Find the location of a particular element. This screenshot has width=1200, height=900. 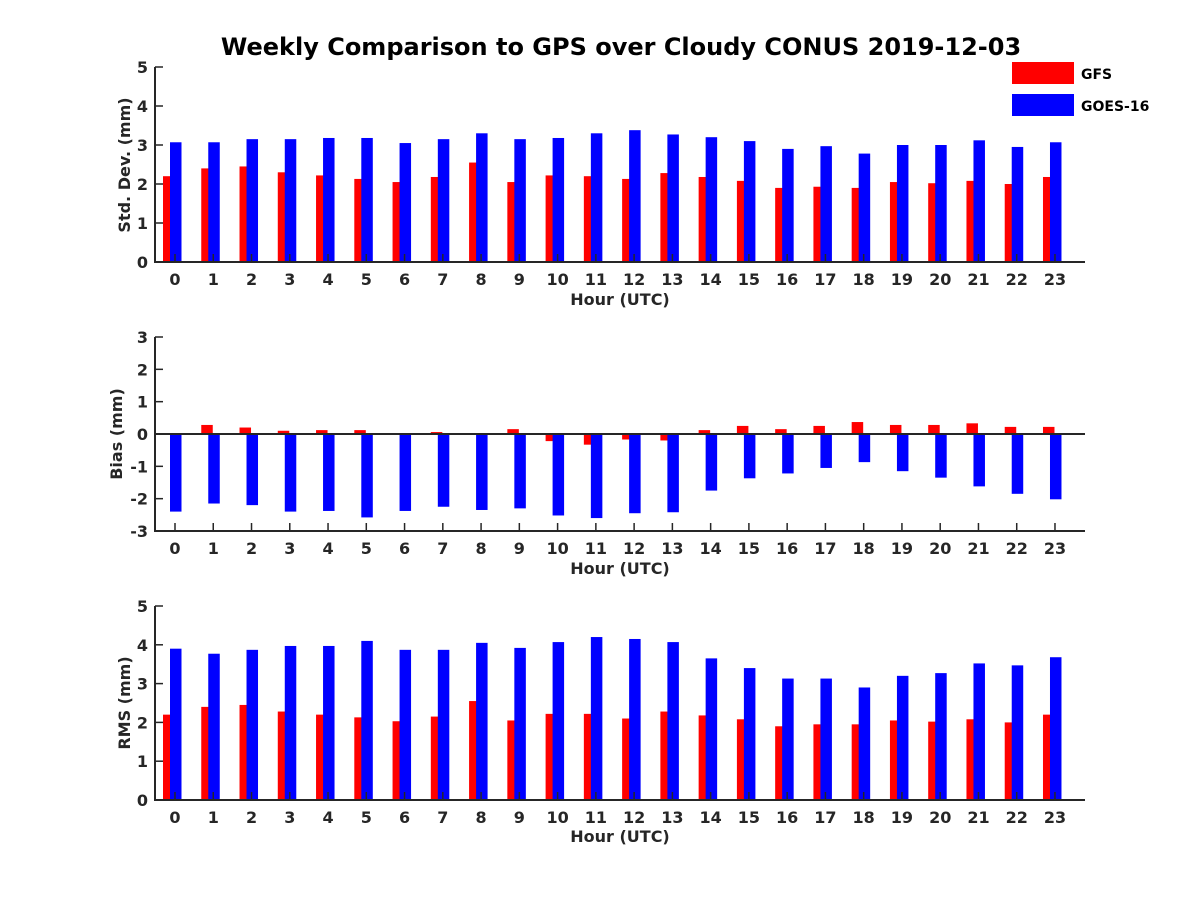

bias-x-tick-label: 7 is located at coordinates (442, 548).